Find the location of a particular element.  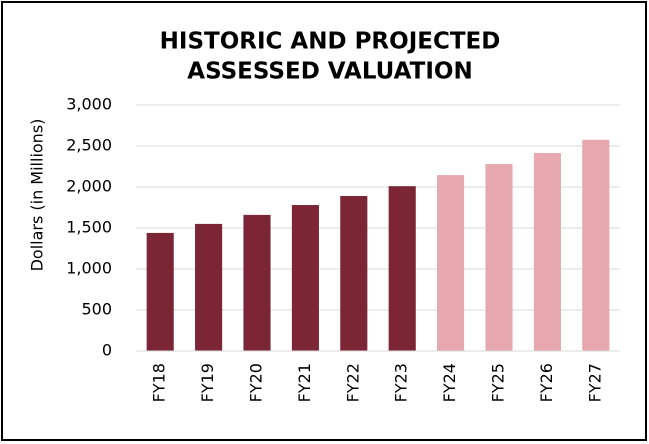

chart-title: ASSESSED VALUATION is located at coordinates (329, 72).